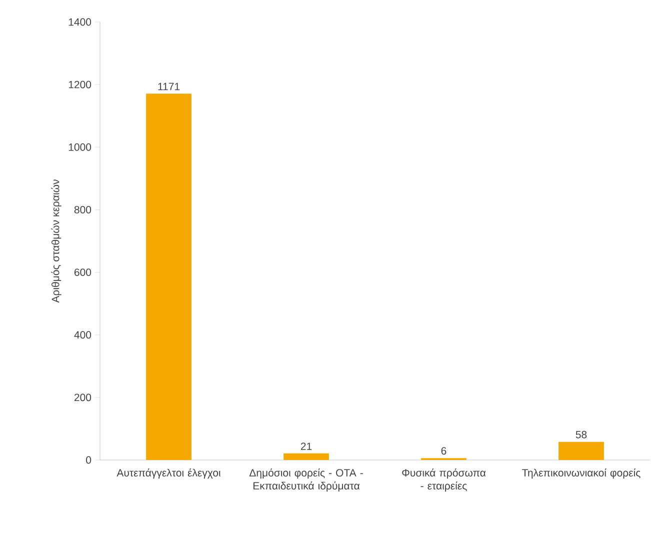 This screenshot has height=558, width=651. Describe the element at coordinates (83, 335) in the screenshot. I see `y-tick-label: 400` at that location.